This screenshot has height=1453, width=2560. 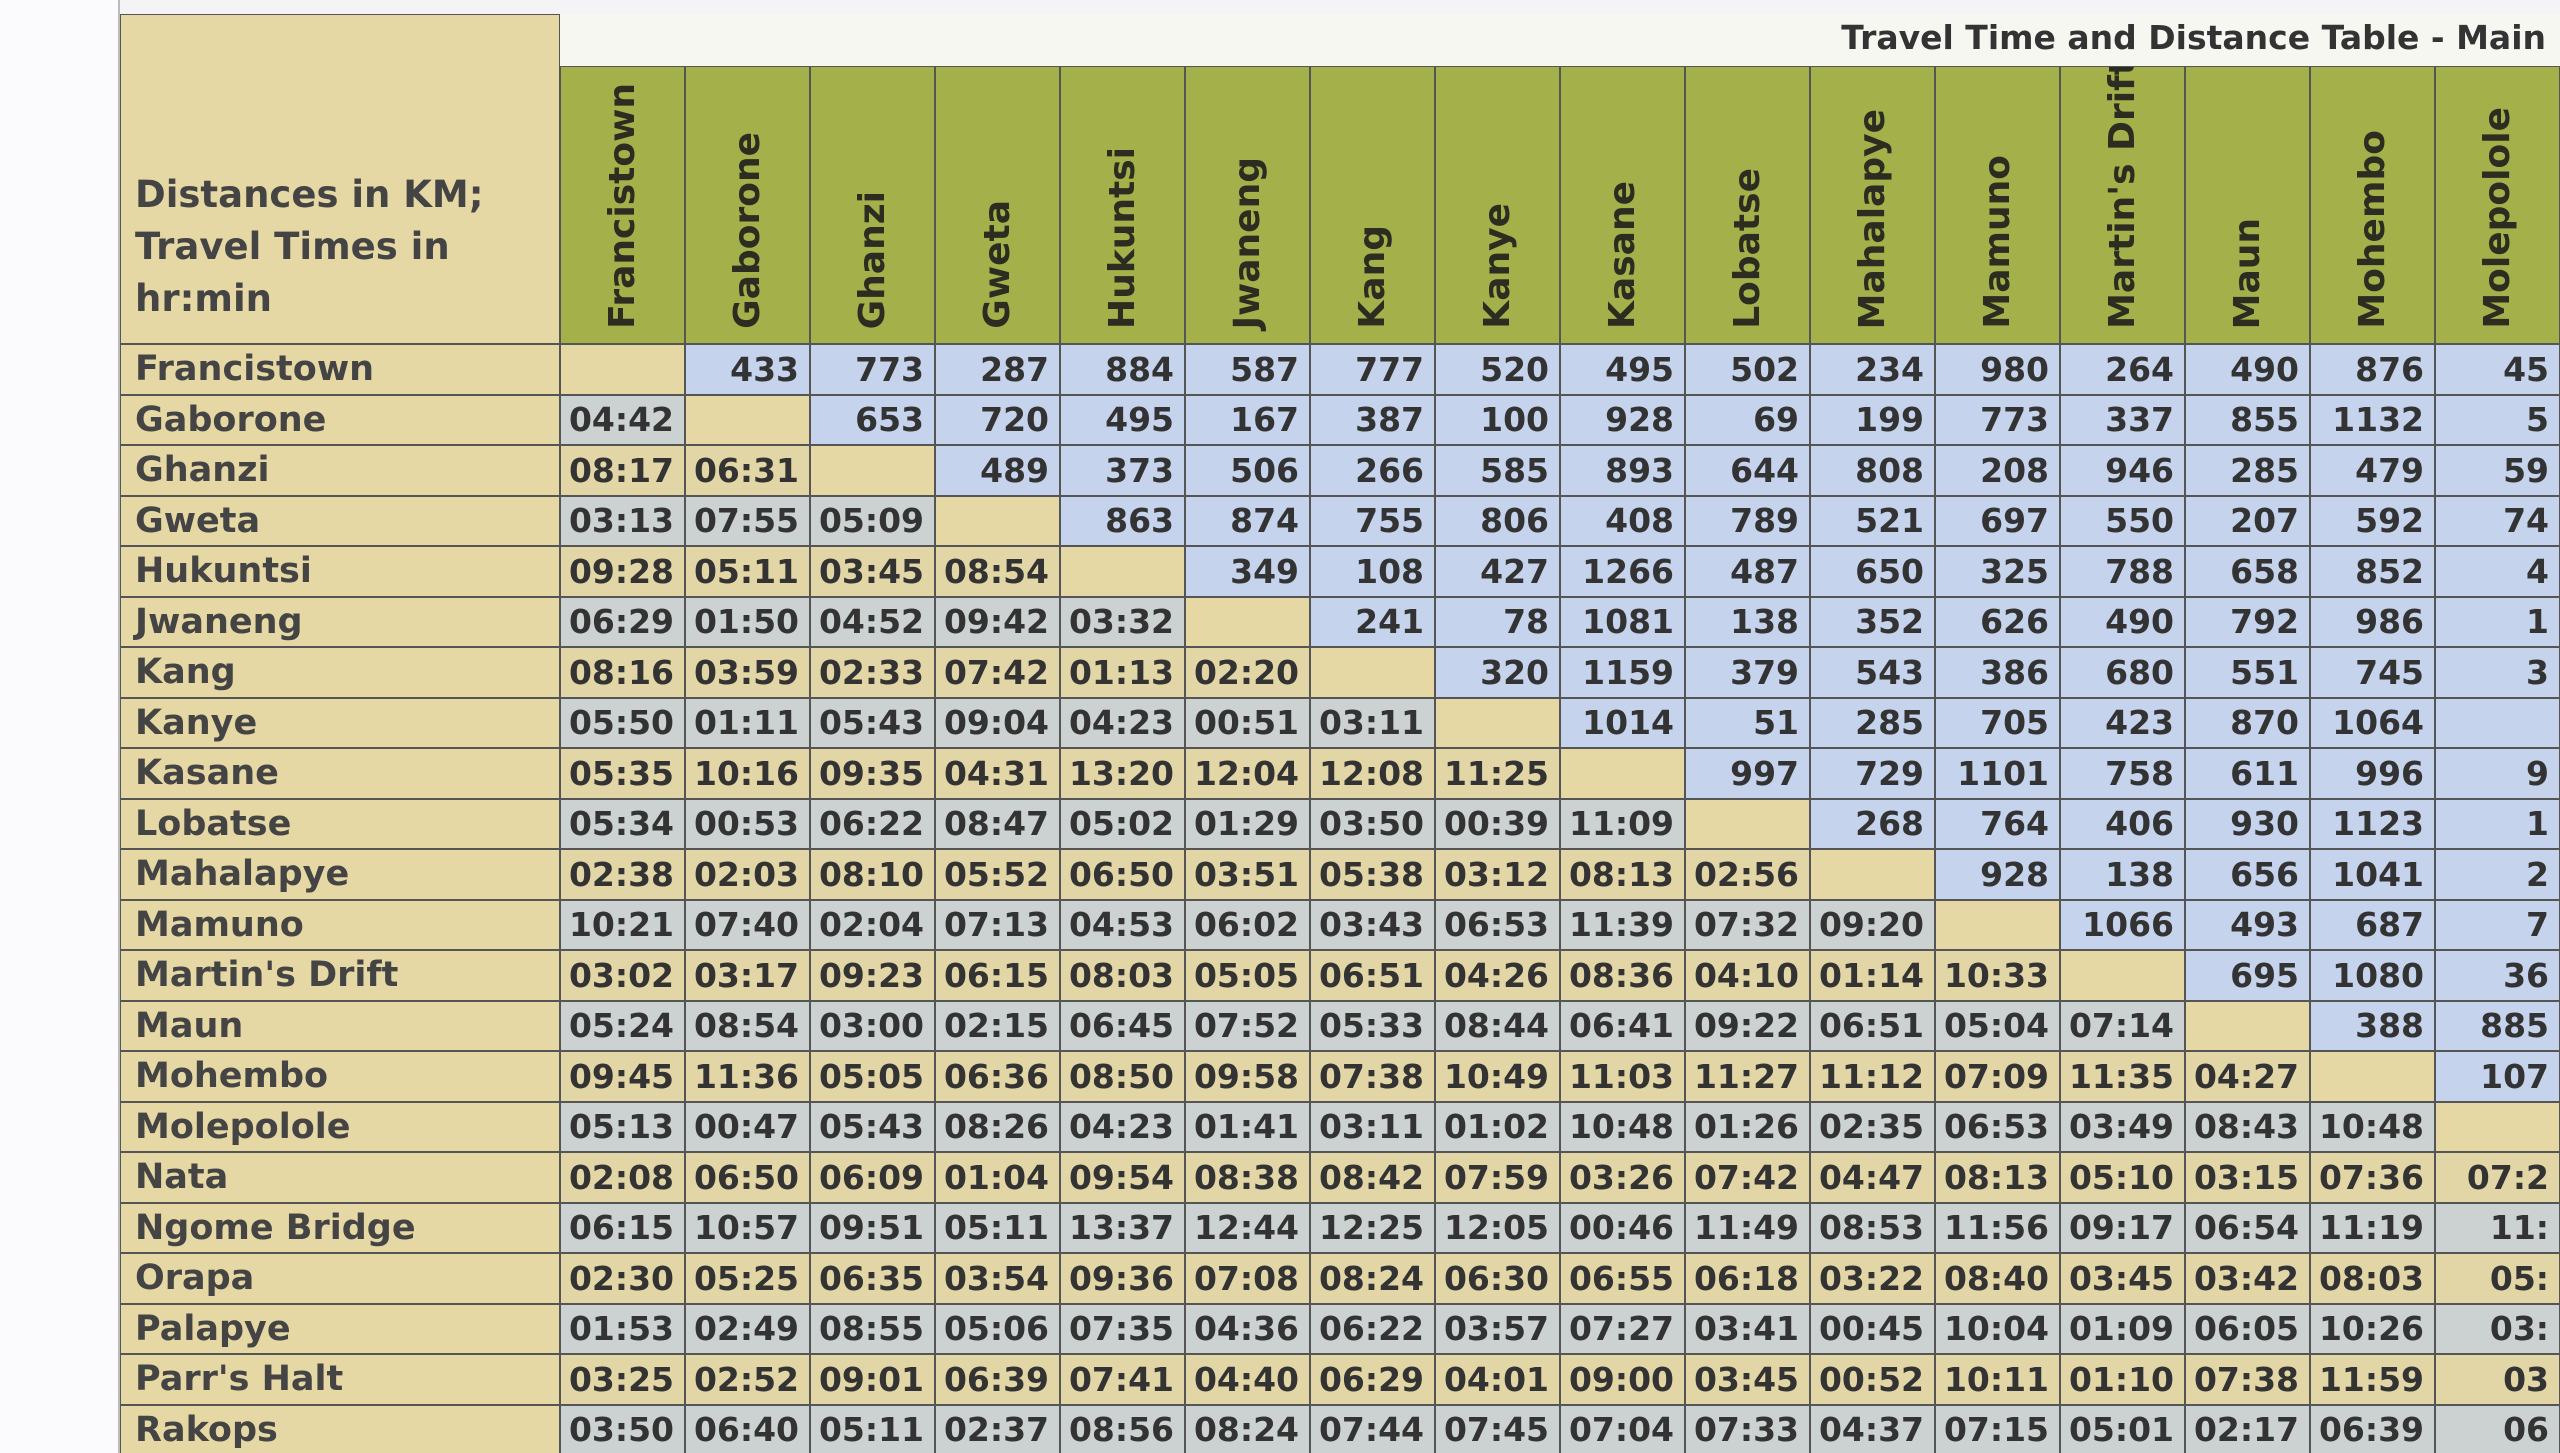 What do you see at coordinates (1997, 975) in the screenshot?
I see `cell: 10:33` at bounding box center [1997, 975].